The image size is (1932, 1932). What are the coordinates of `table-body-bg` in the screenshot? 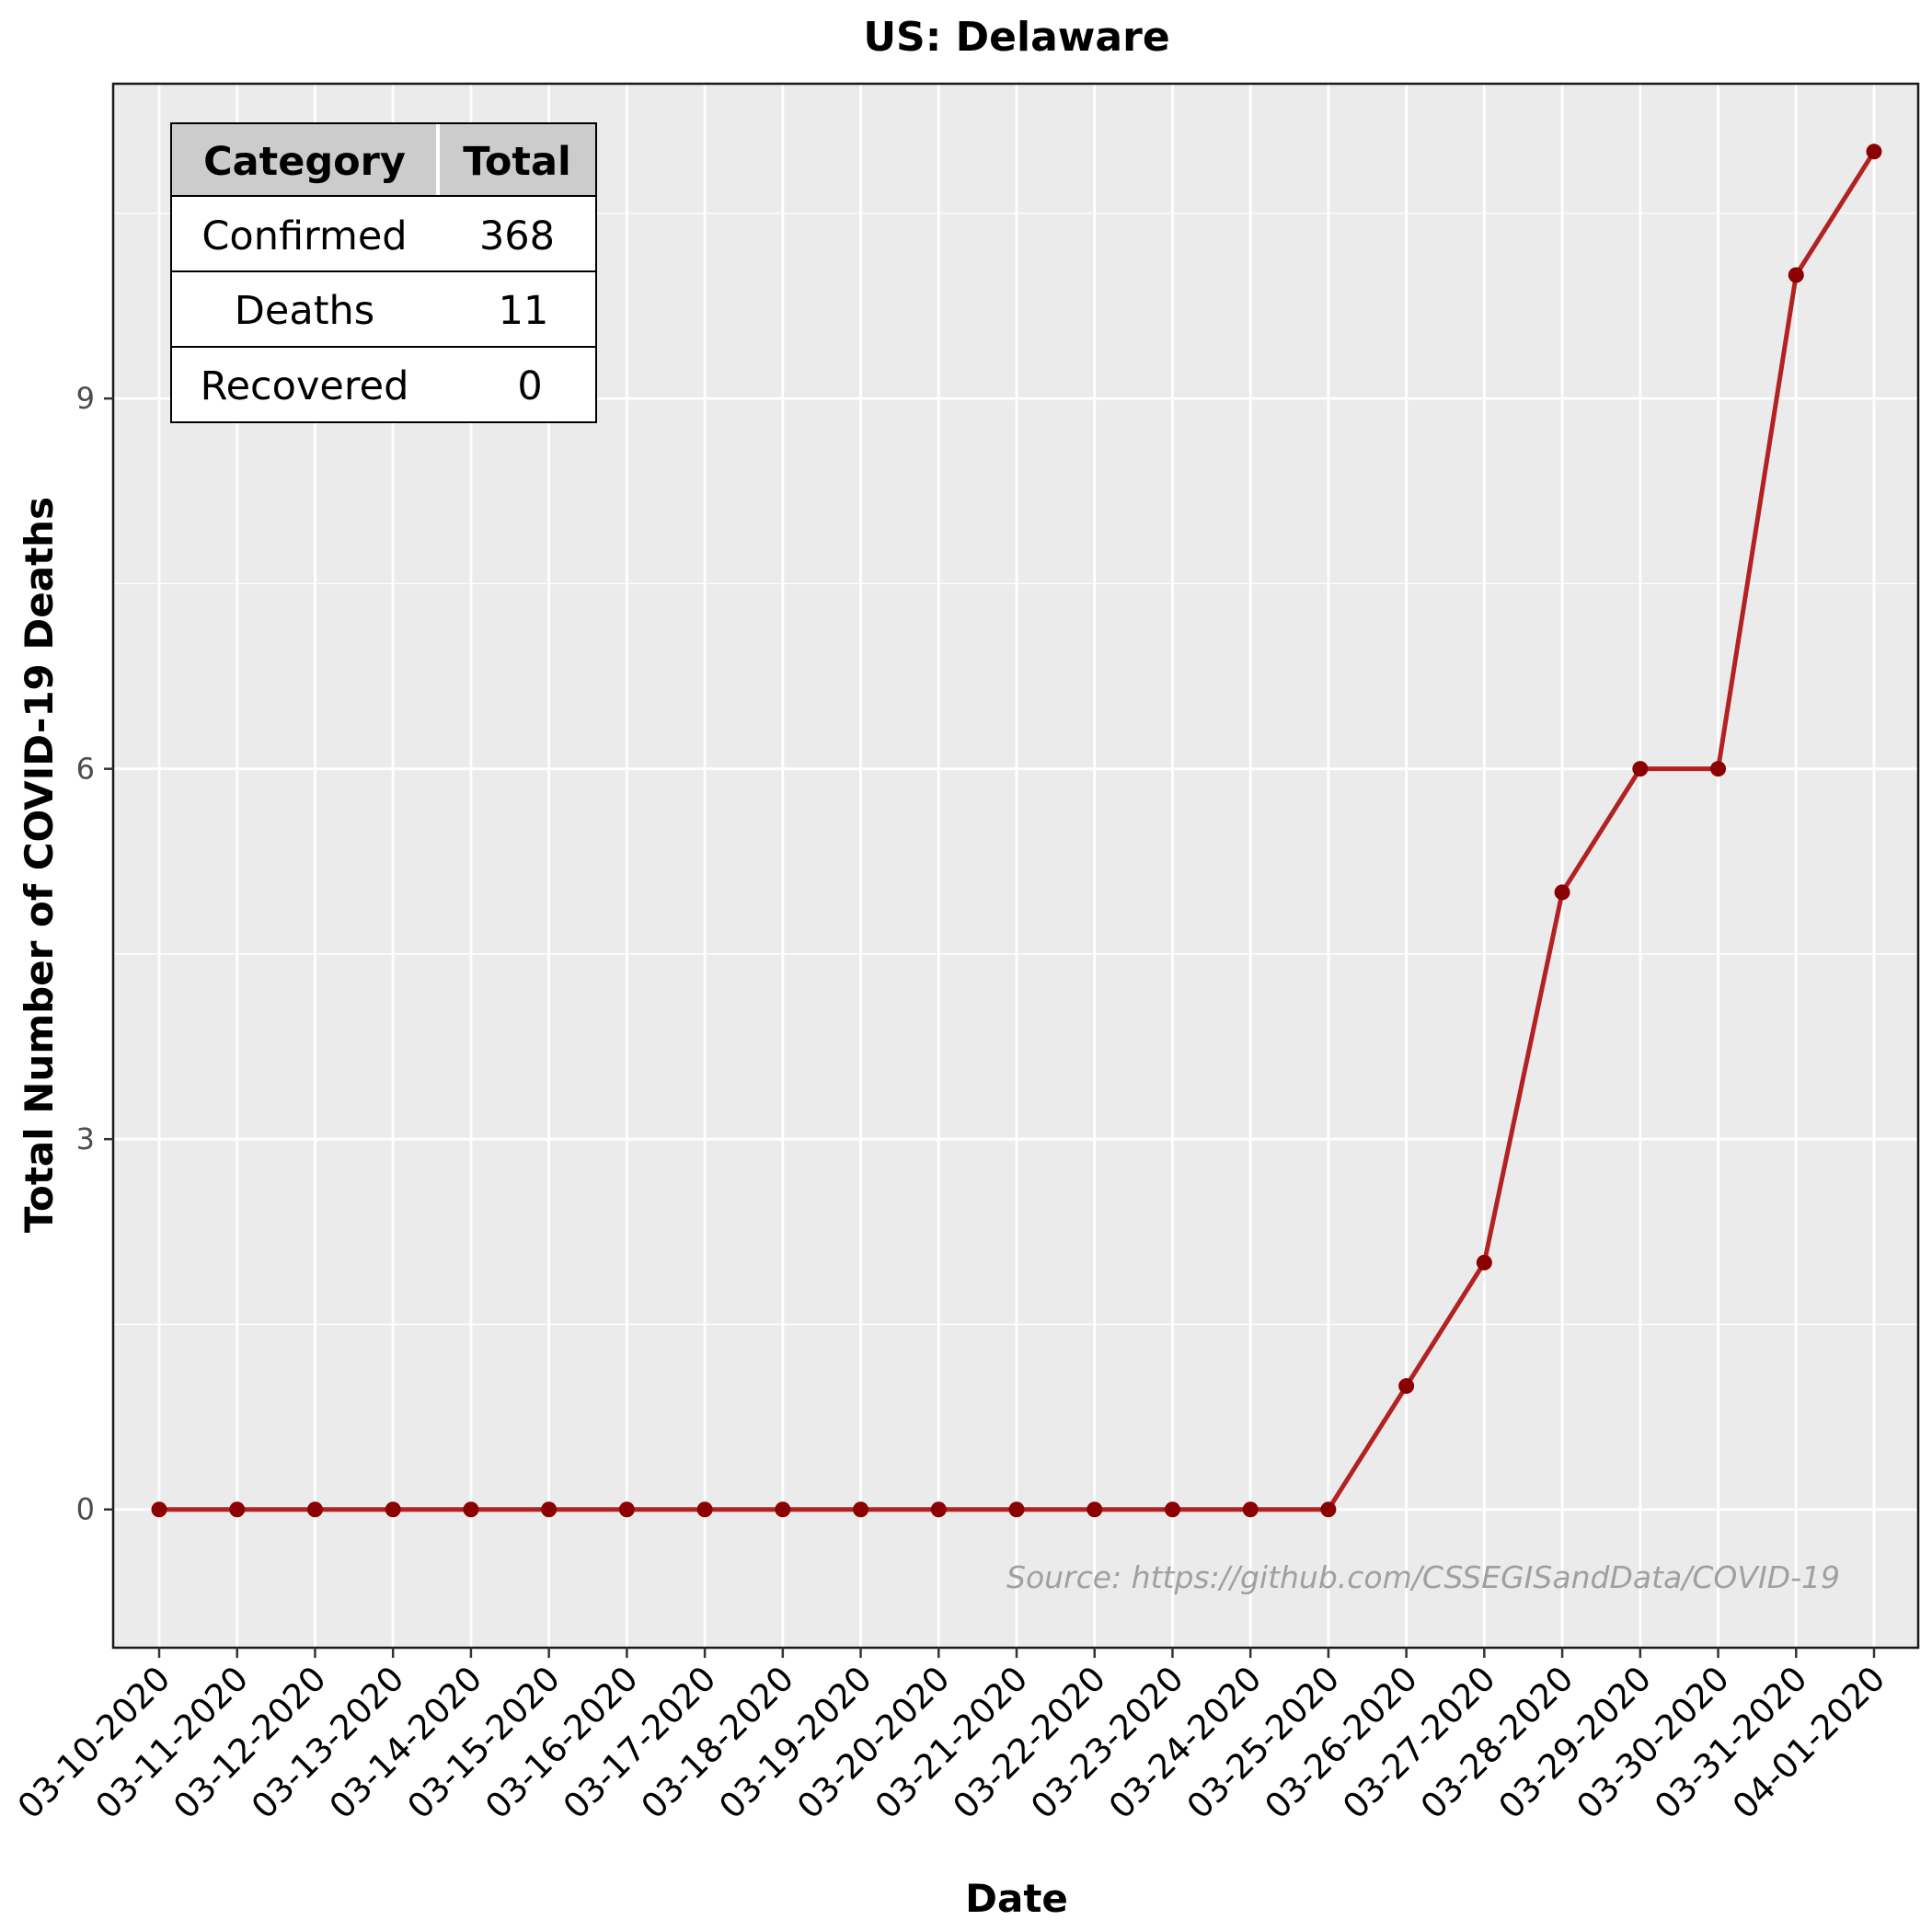 It's located at (383, 309).